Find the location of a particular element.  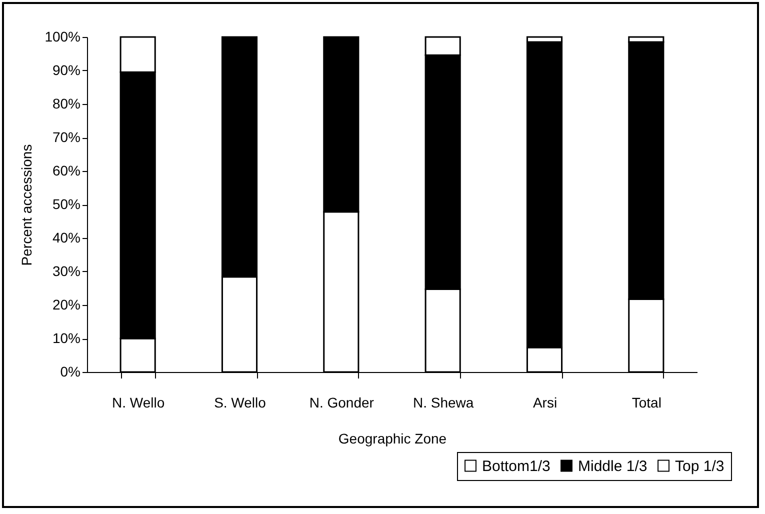

y-tick-label: 80% is located at coordinates (66, 104).